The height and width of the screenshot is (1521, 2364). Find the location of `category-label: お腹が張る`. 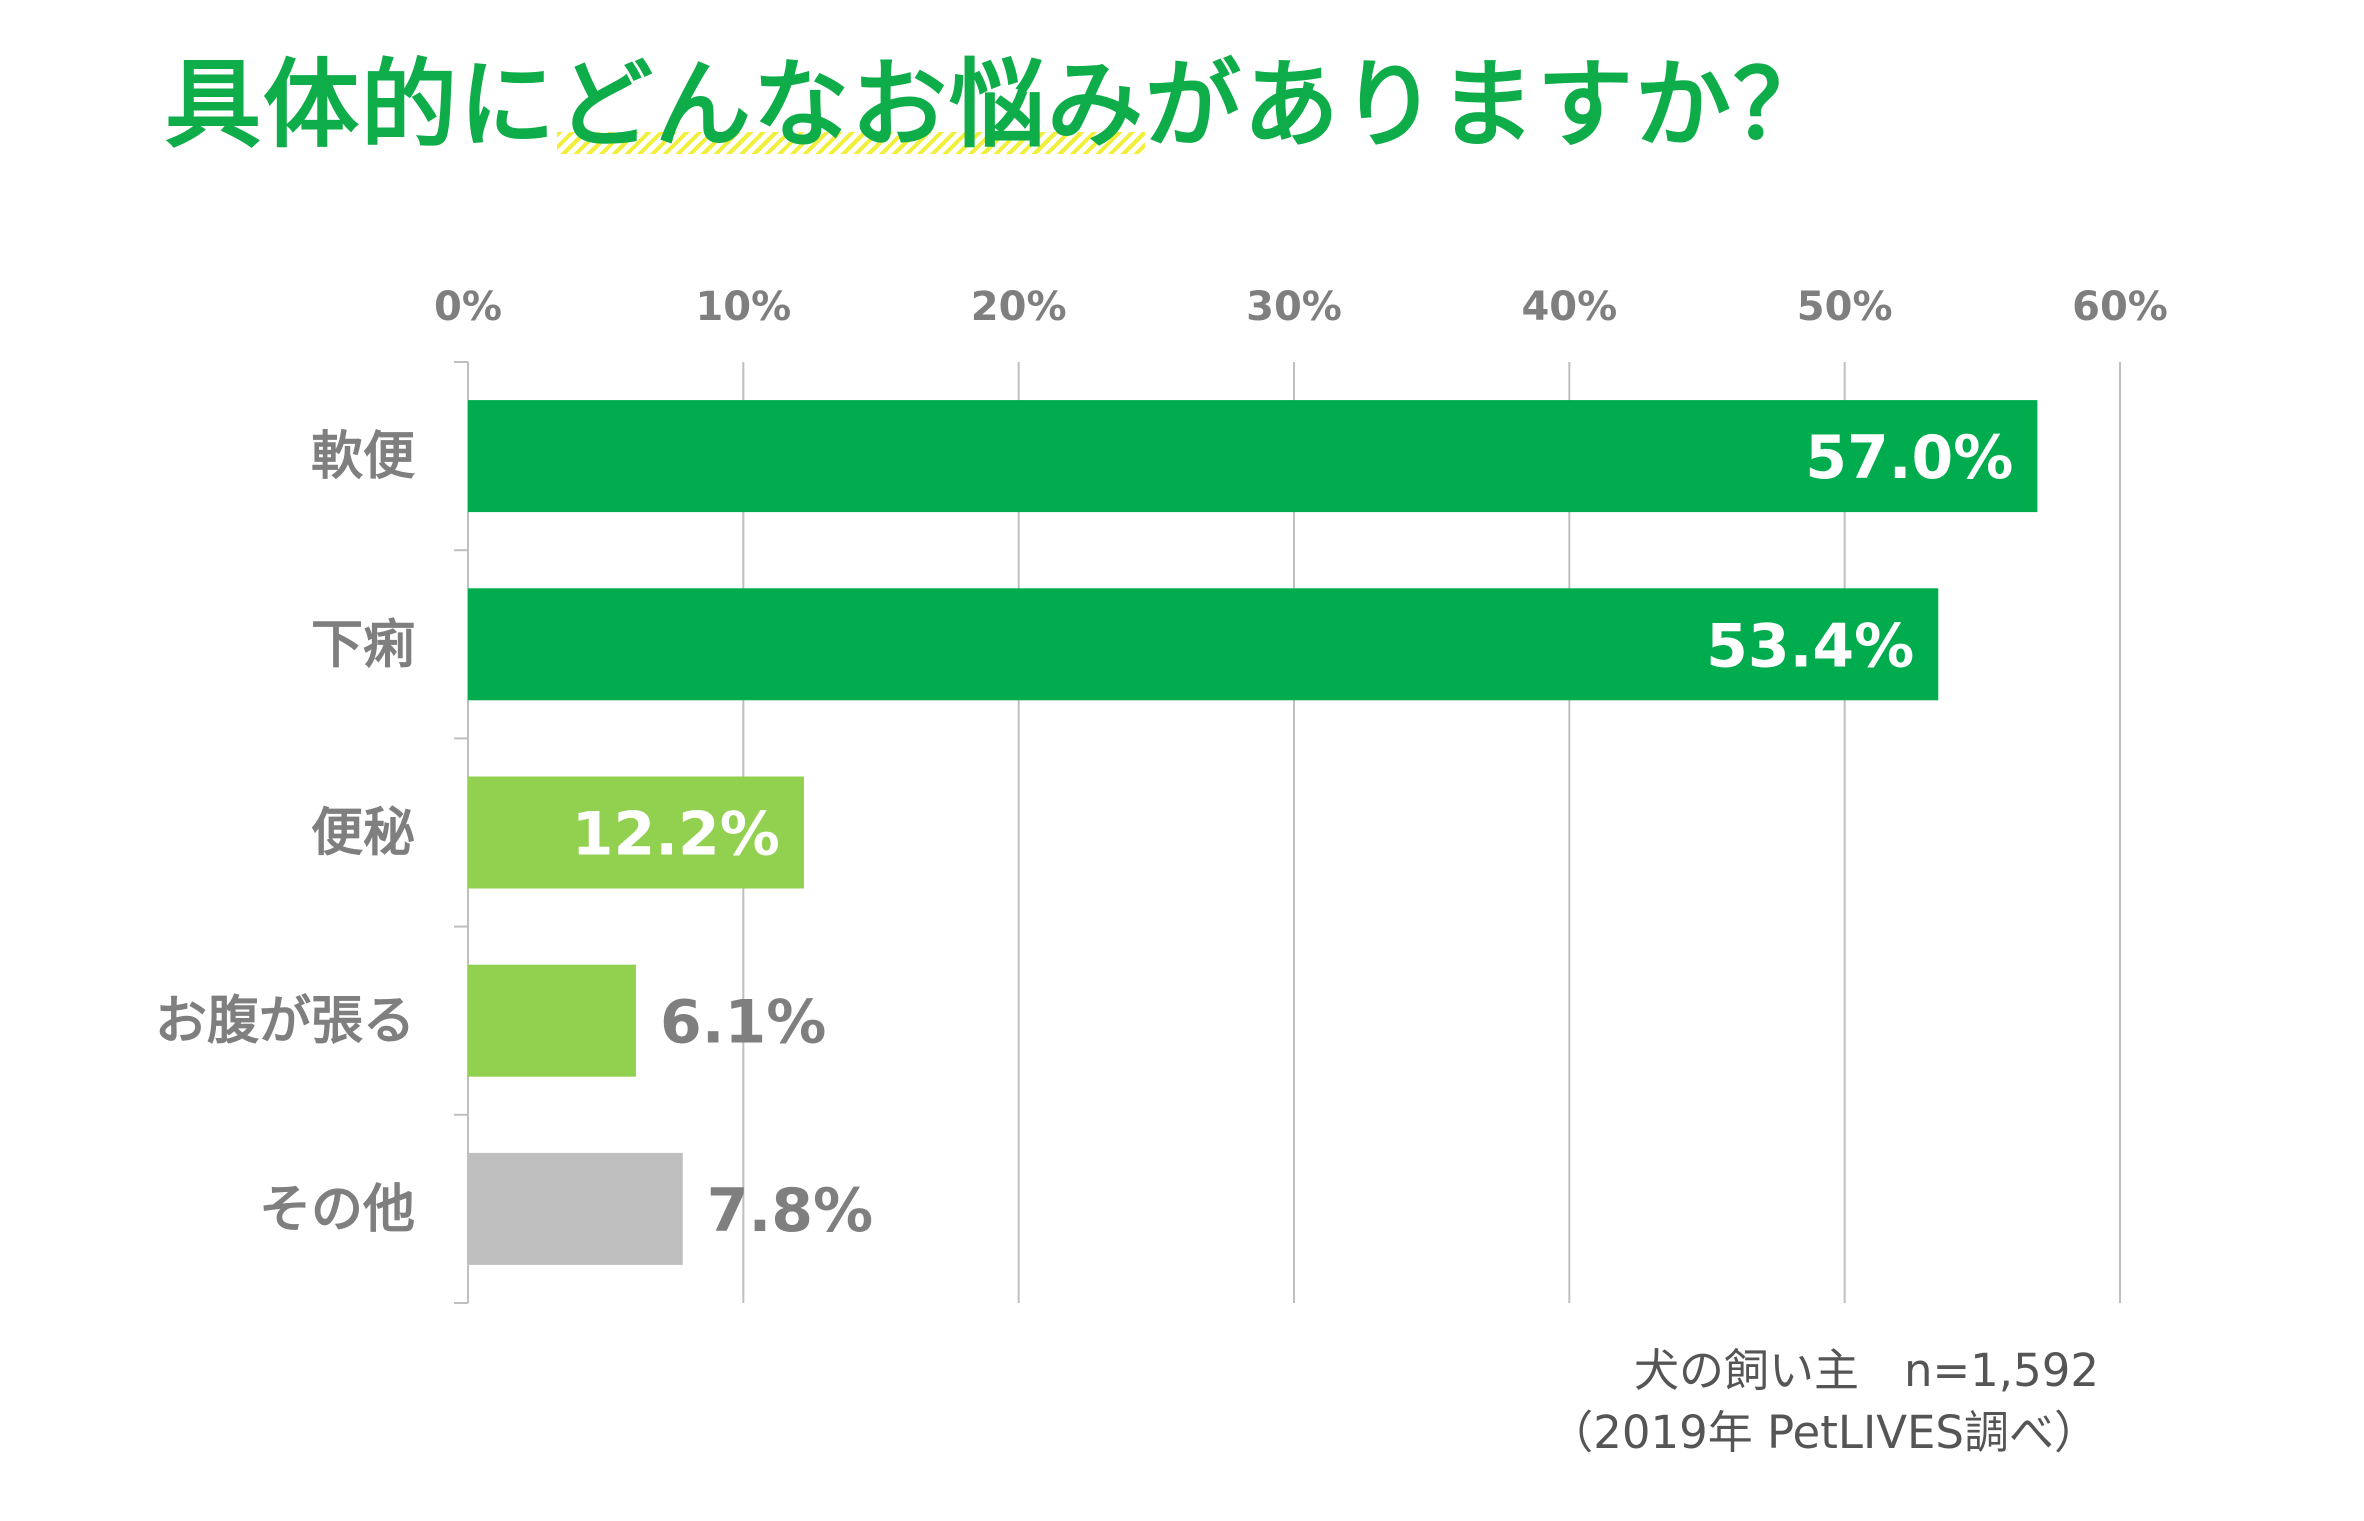

category-label: お腹が張る is located at coordinates (285, 1022).